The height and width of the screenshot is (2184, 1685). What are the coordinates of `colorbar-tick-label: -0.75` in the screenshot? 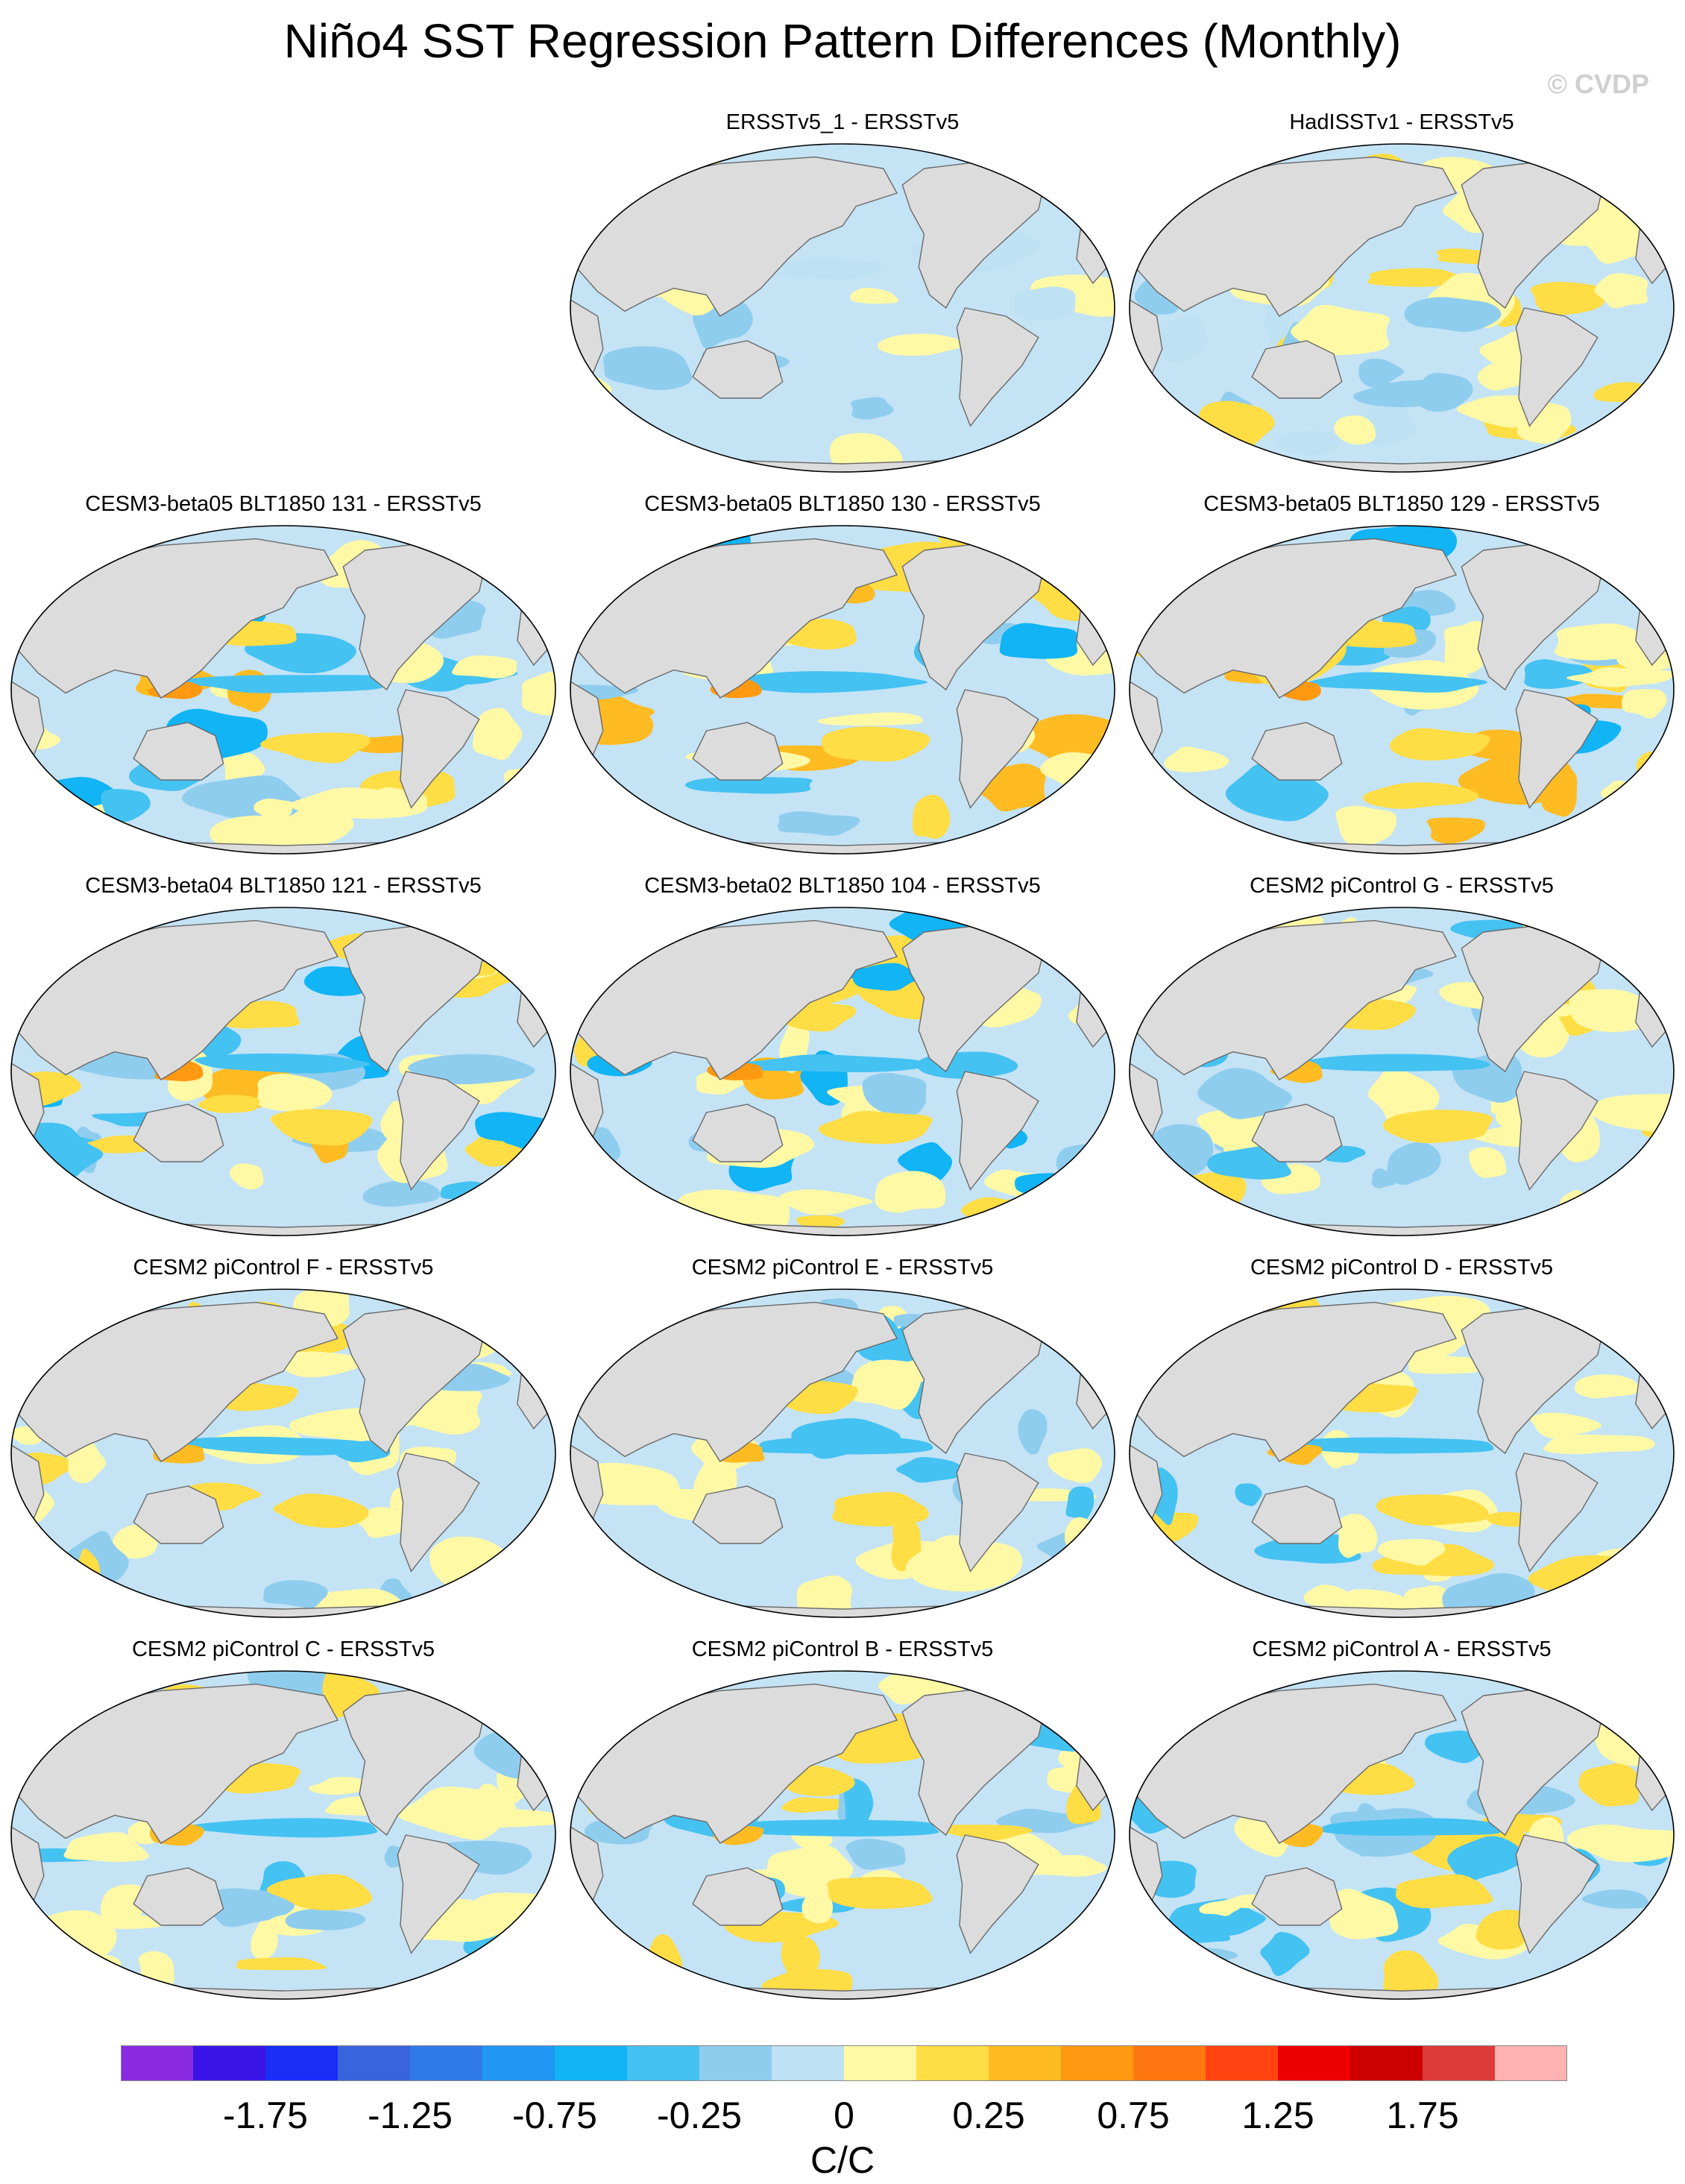 It's located at (554, 2115).